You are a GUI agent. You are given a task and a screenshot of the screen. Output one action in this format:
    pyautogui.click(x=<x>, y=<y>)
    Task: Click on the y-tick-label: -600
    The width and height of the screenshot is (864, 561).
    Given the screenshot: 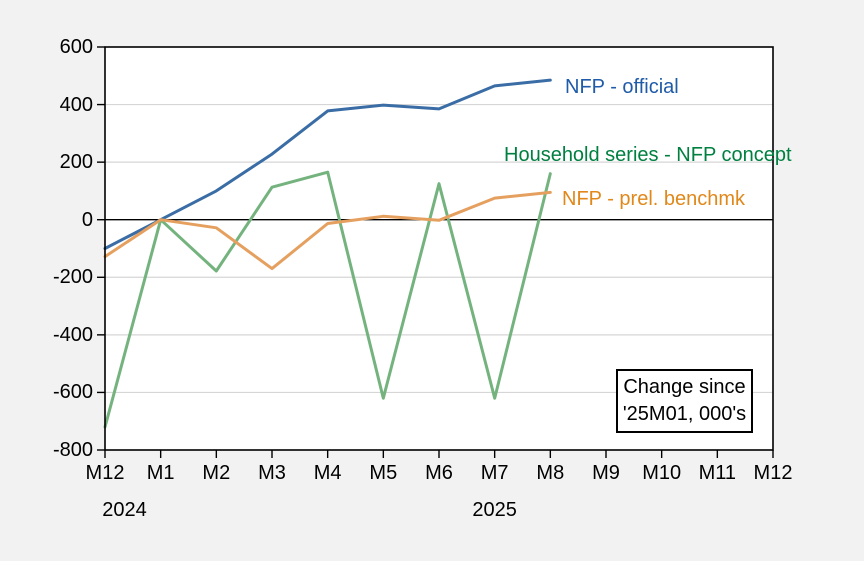 What is the action you would take?
    pyautogui.click(x=72, y=392)
    